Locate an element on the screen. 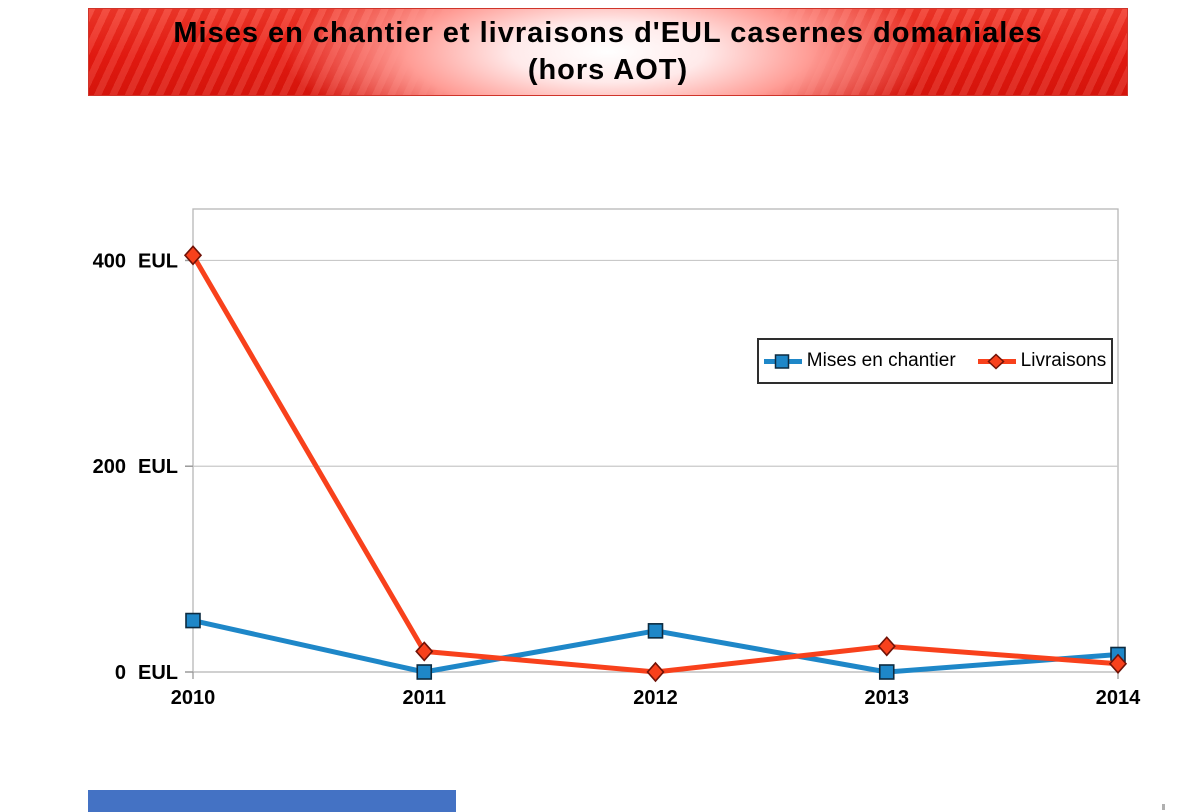  x-tick-label: 2014 is located at coordinates (1118, 698).